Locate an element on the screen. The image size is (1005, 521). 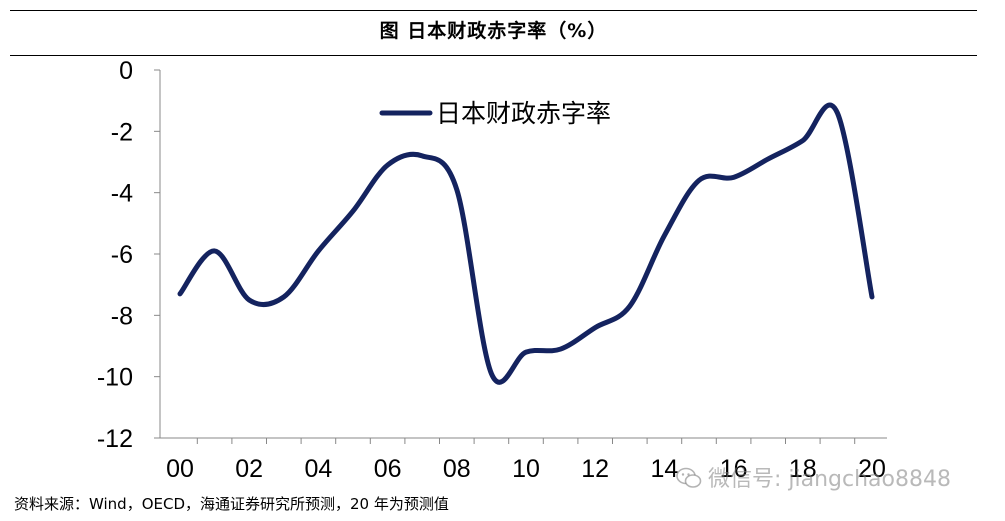
x-tick-label: 08 is located at coordinates (457, 469).